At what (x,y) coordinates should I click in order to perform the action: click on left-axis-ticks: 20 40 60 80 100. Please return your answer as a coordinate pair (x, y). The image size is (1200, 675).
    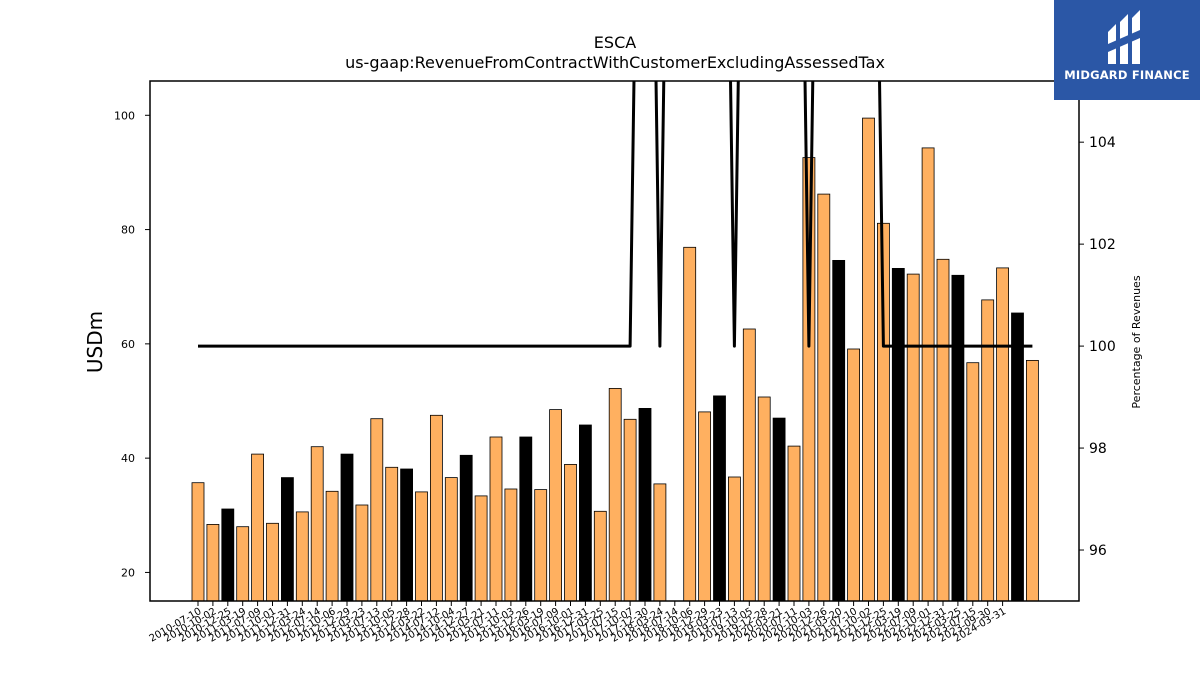
    Looking at the image, I should click on (132, 344).